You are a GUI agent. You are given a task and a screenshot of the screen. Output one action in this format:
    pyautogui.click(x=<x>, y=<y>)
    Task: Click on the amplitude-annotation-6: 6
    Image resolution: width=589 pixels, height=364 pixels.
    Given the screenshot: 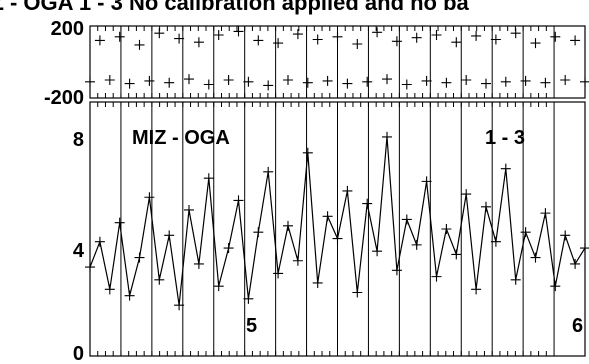 What is the action you would take?
    pyautogui.click(x=577, y=326)
    